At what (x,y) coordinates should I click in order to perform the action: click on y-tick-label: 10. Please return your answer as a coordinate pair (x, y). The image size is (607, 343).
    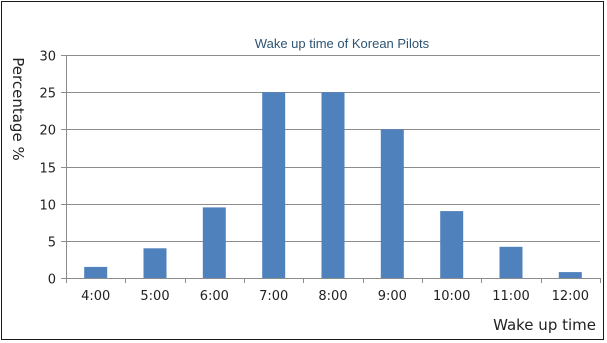
    Looking at the image, I should click on (47, 206).